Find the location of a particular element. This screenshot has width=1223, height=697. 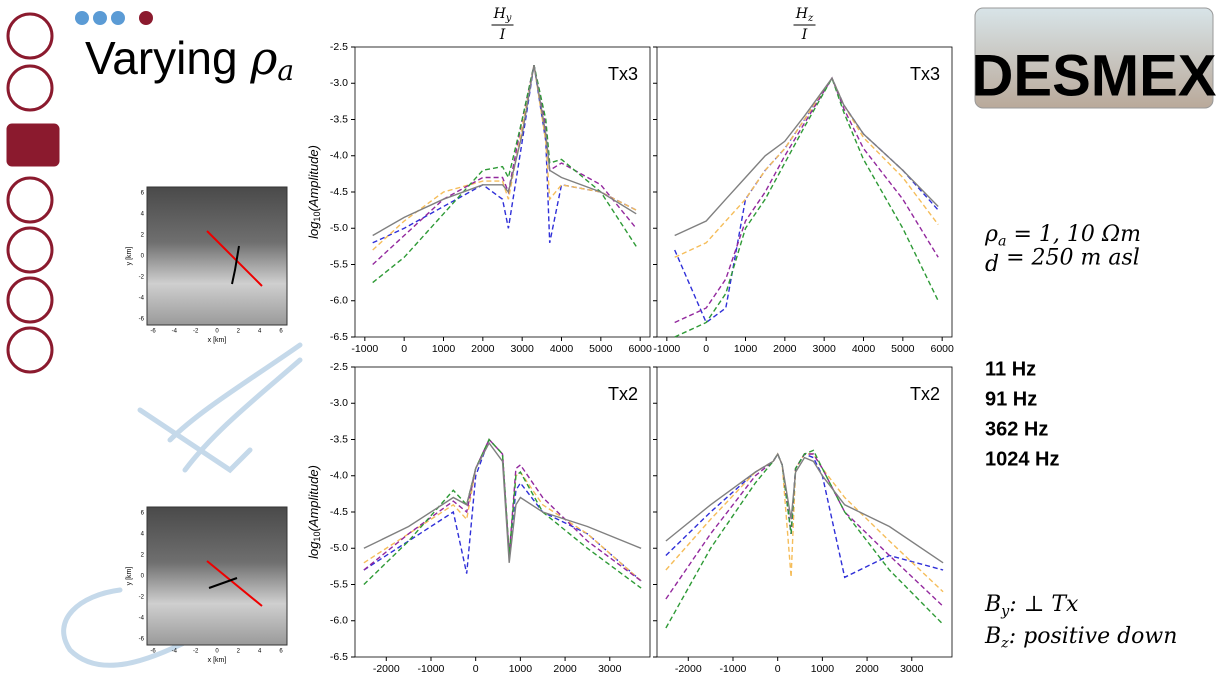

symbol: ρ is located at coordinates (991, 234).